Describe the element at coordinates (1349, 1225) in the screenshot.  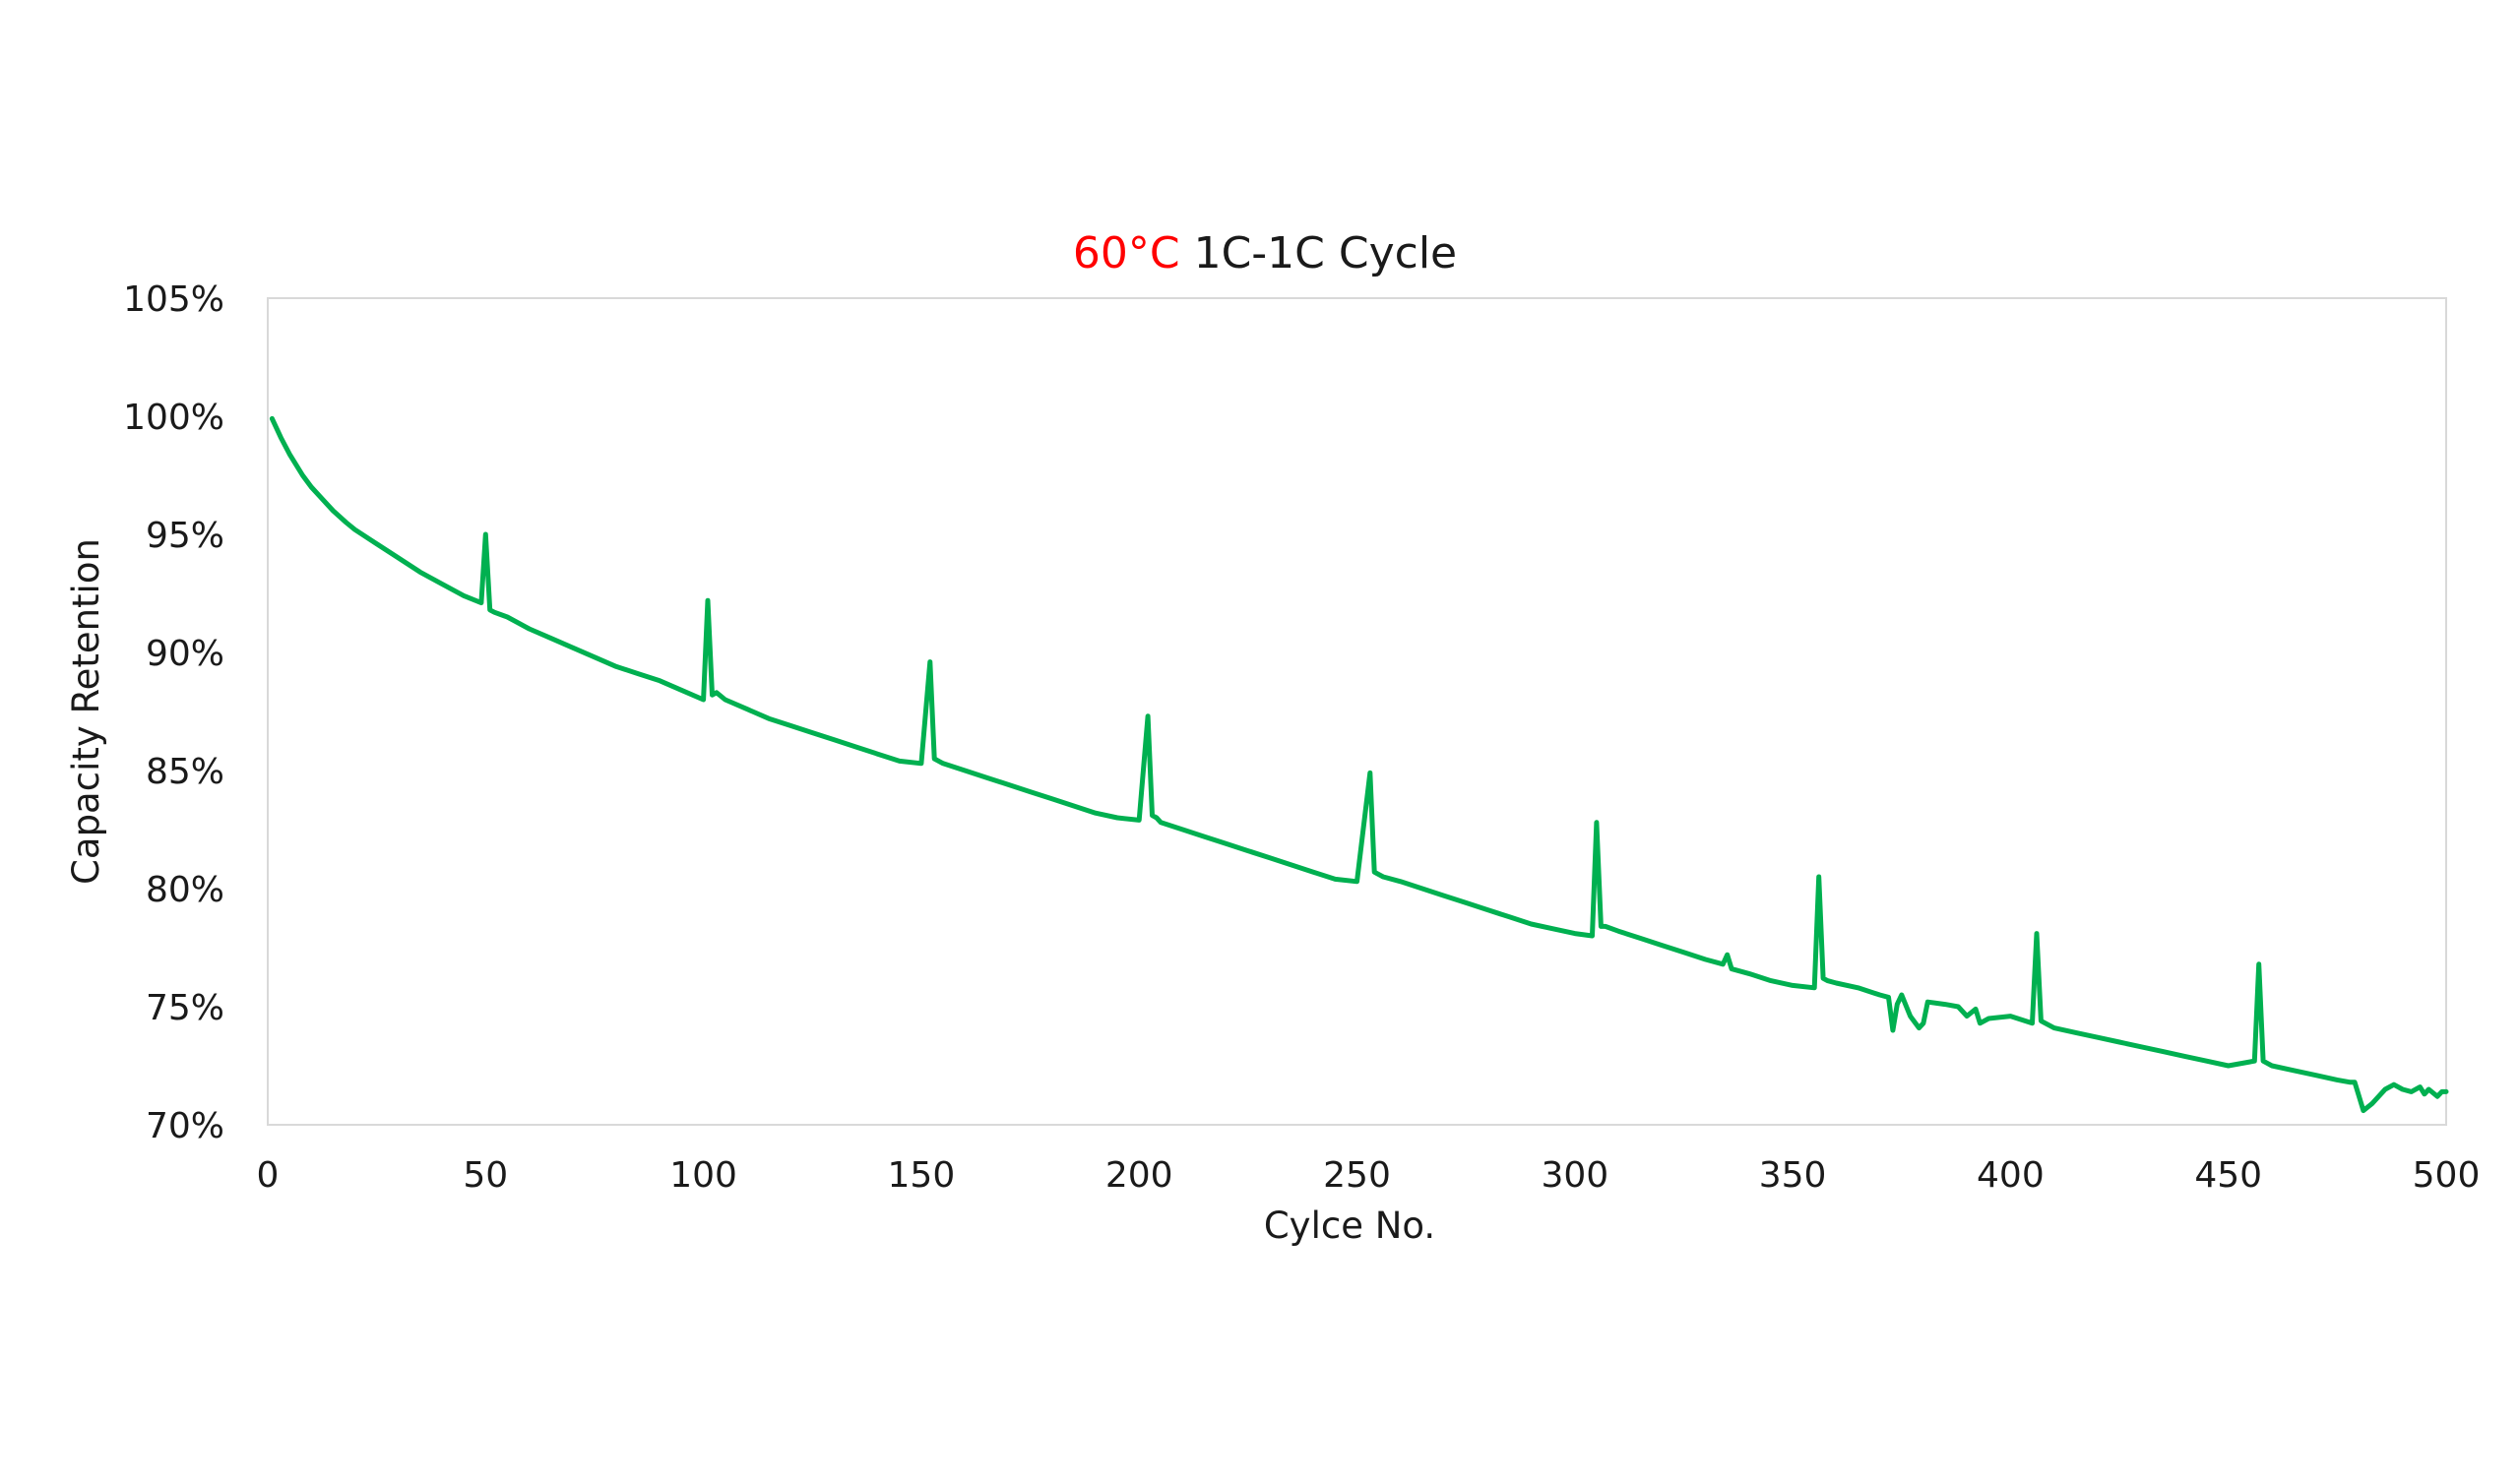
I see `x-axis-title: Cylce No.` at that location.